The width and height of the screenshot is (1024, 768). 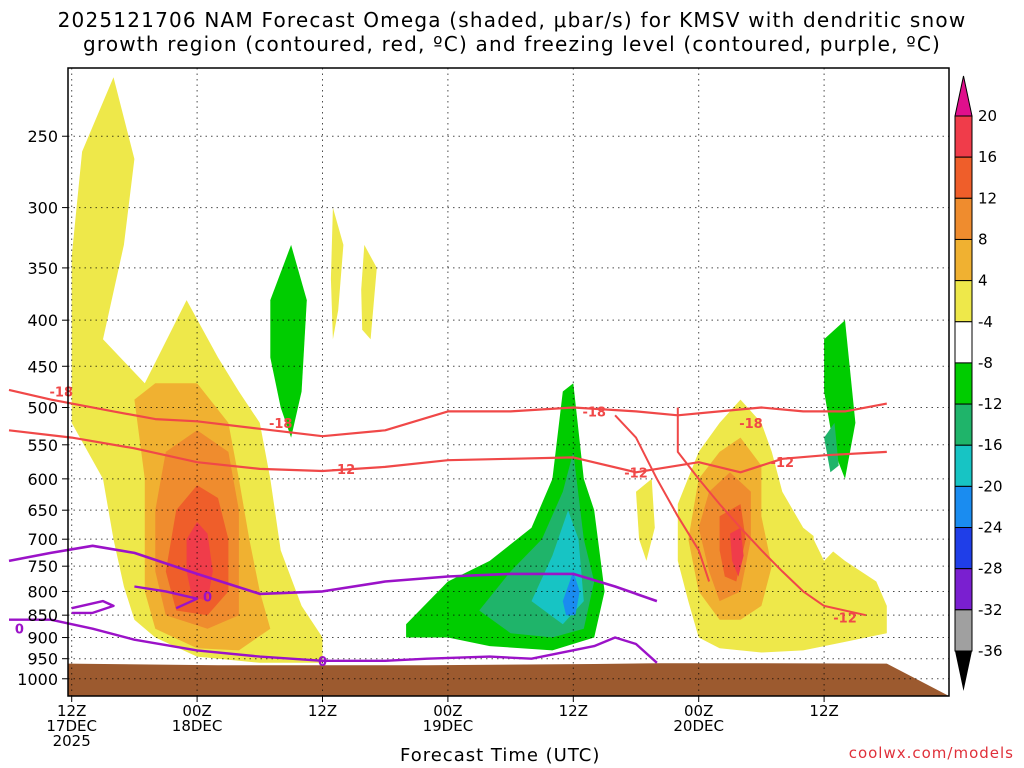 I want to click on dgz-label-6: -12, so click(x=783, y=463).